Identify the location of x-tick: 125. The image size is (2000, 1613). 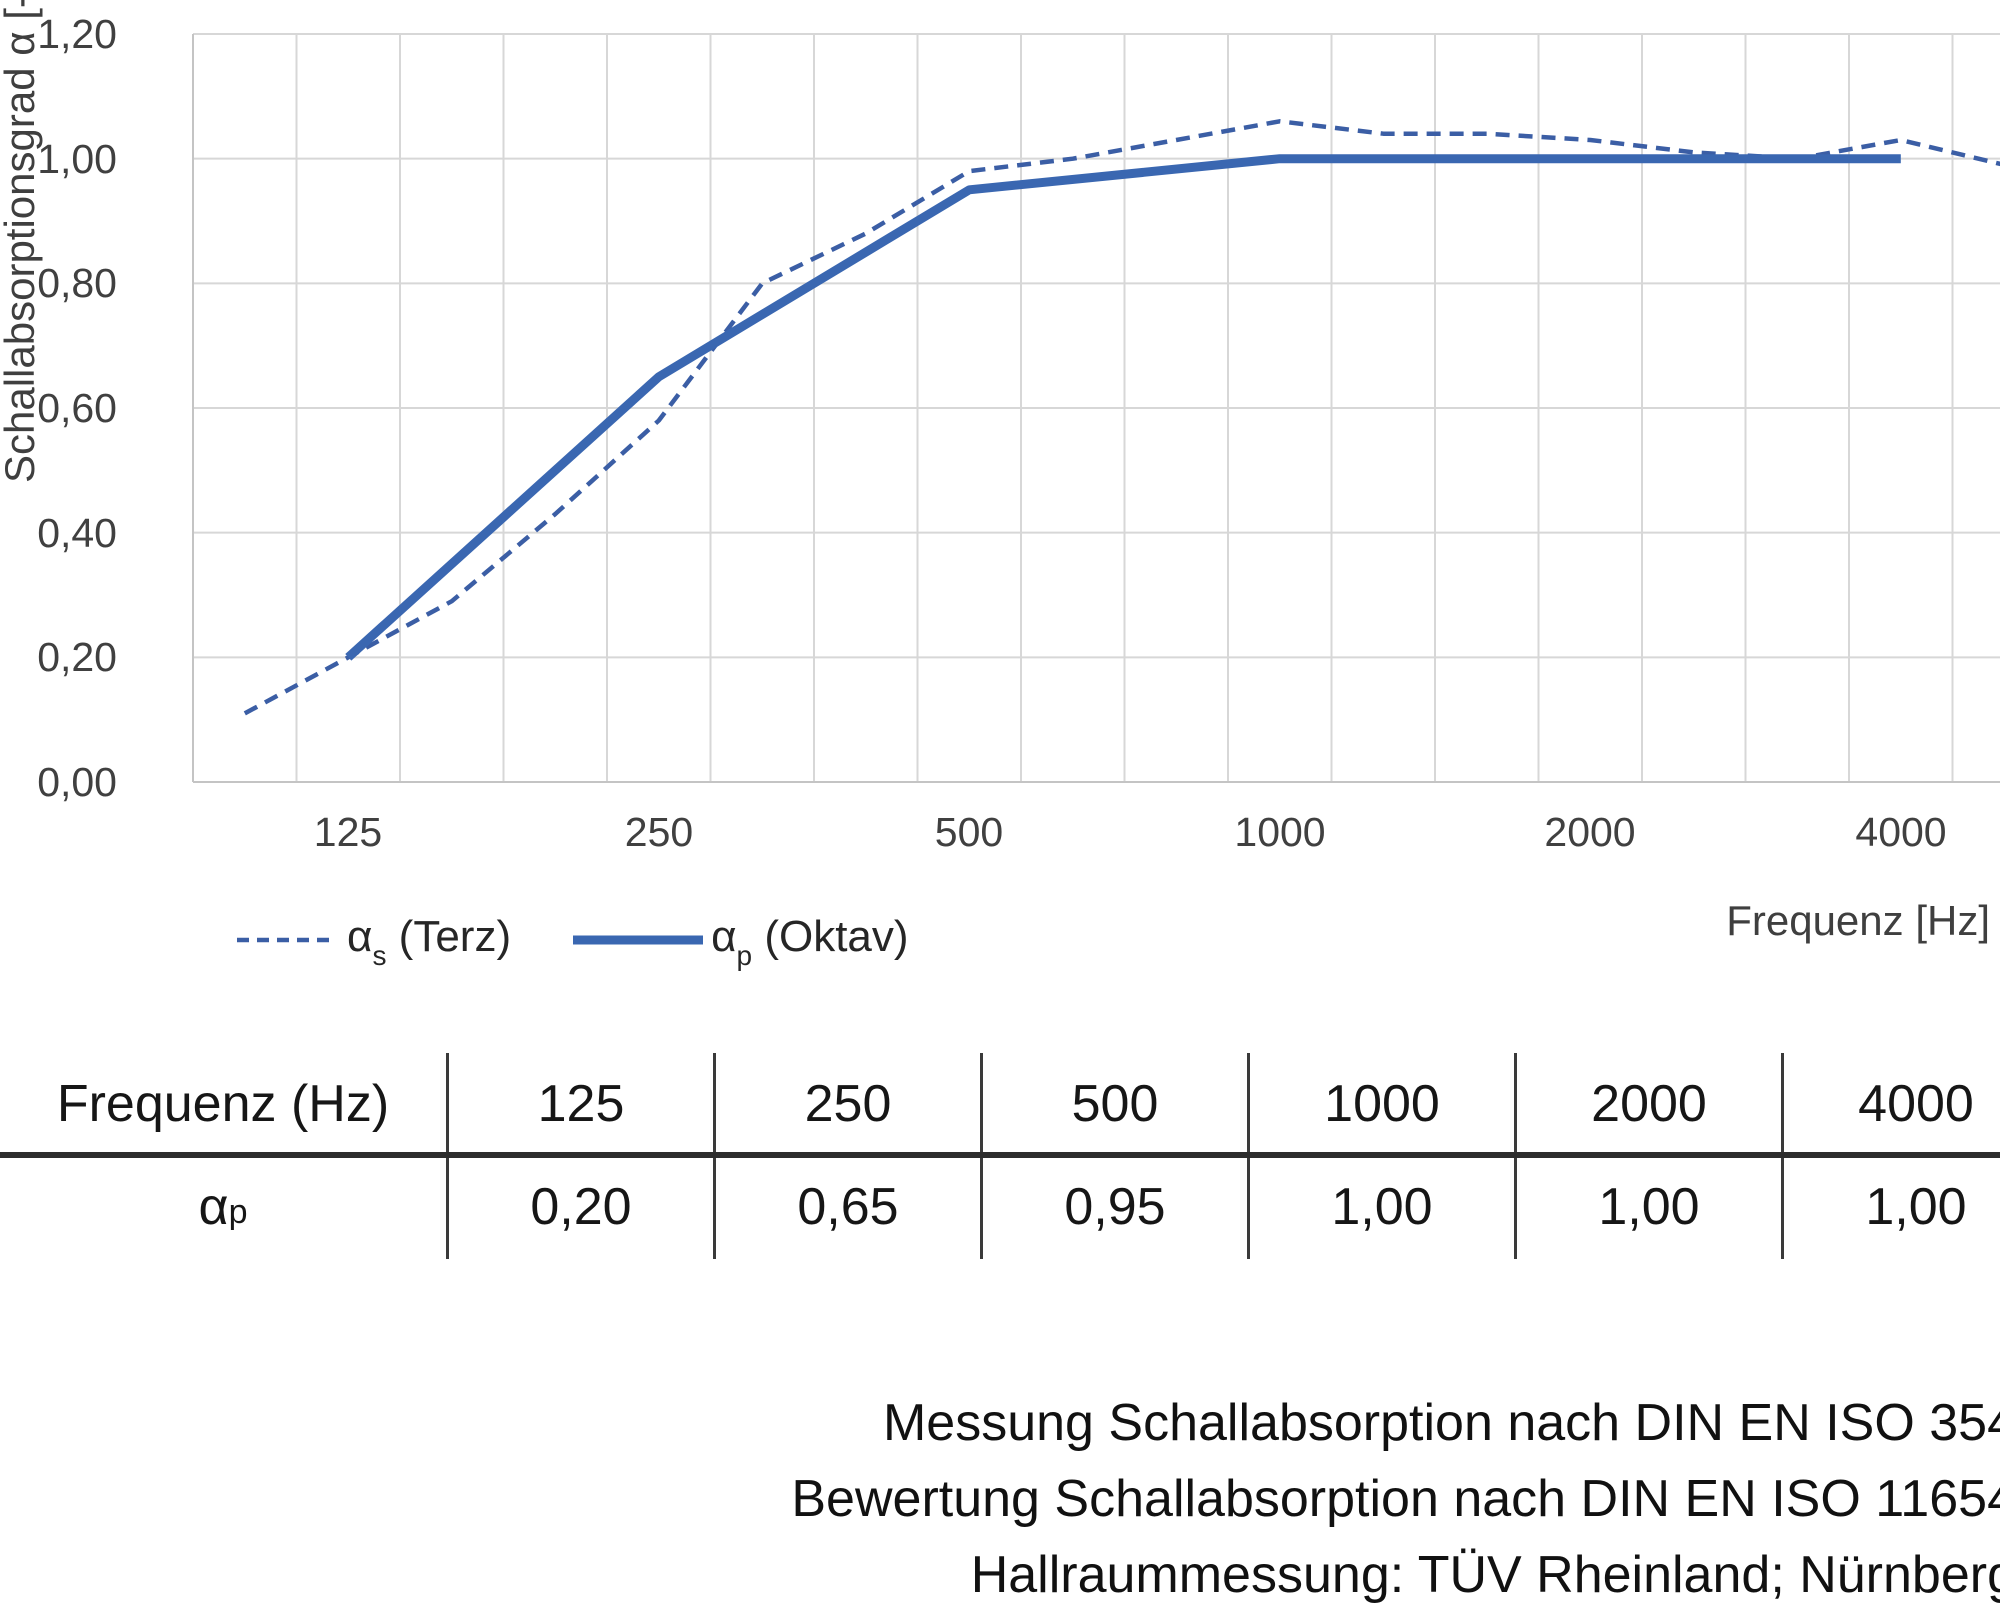
(348, 832).